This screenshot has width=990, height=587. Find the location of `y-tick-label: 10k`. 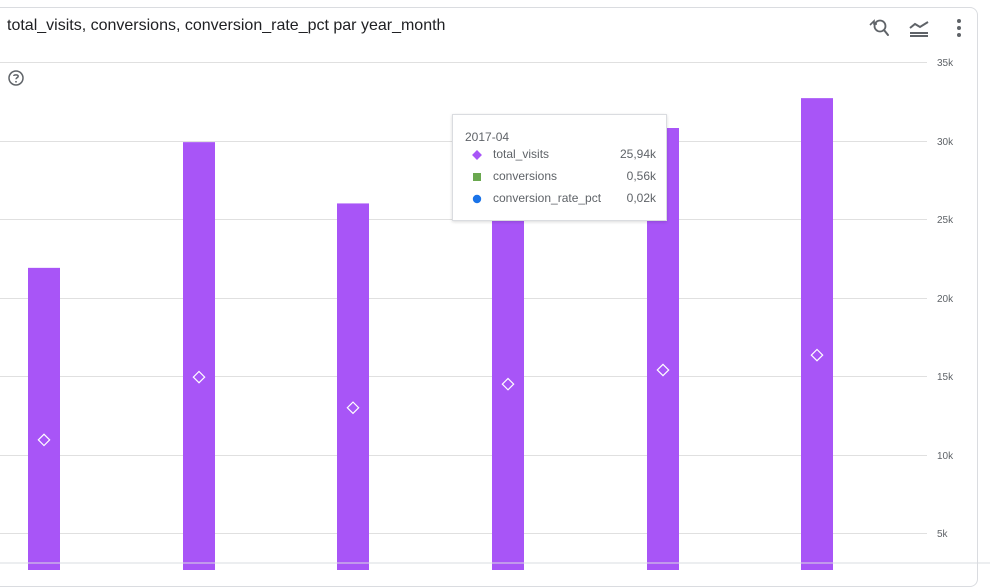

y-tick-label: 10k is located at coordinates (945, 456).